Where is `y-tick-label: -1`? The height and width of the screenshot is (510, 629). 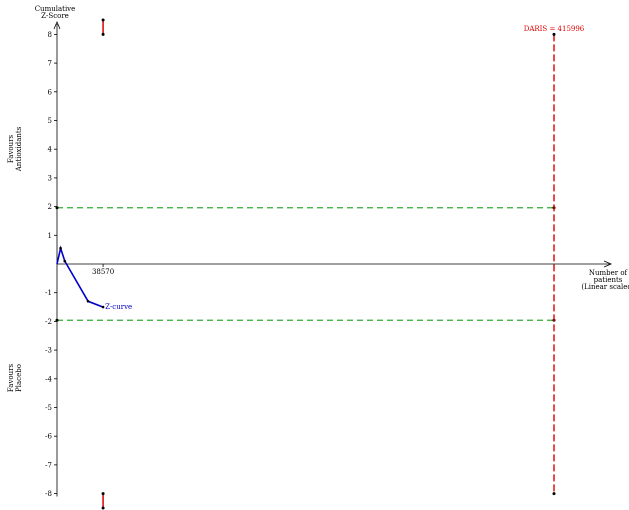
y-tick-label: -1 is located at coordinates (48, 293).